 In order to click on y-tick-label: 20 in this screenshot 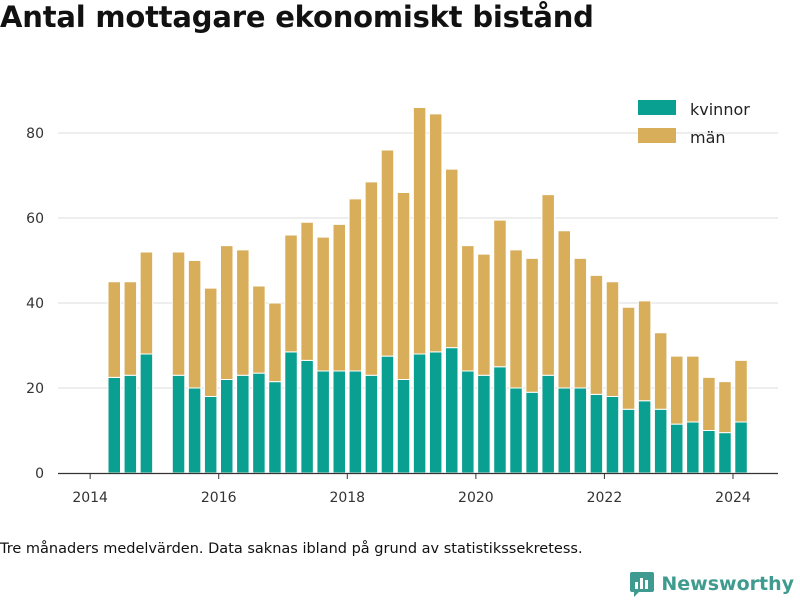, I will do `click(35, 389)`.